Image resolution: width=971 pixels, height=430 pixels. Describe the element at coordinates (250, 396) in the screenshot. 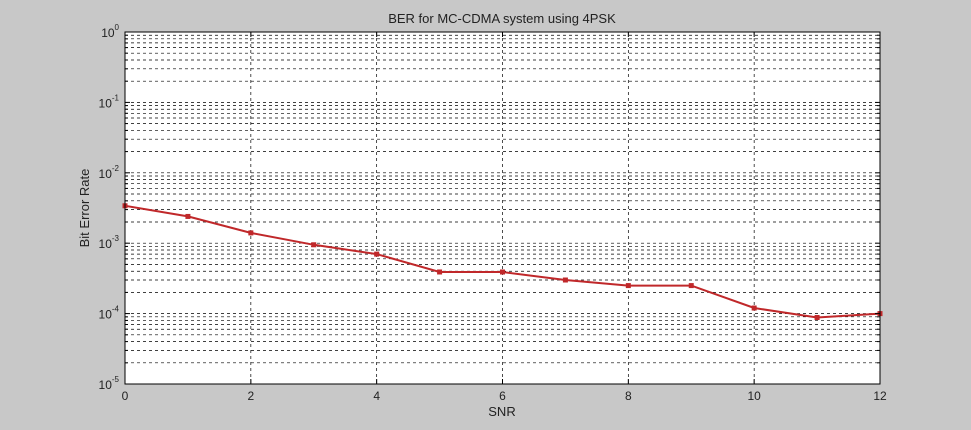

I see `x-tick-label: 2` at that location.